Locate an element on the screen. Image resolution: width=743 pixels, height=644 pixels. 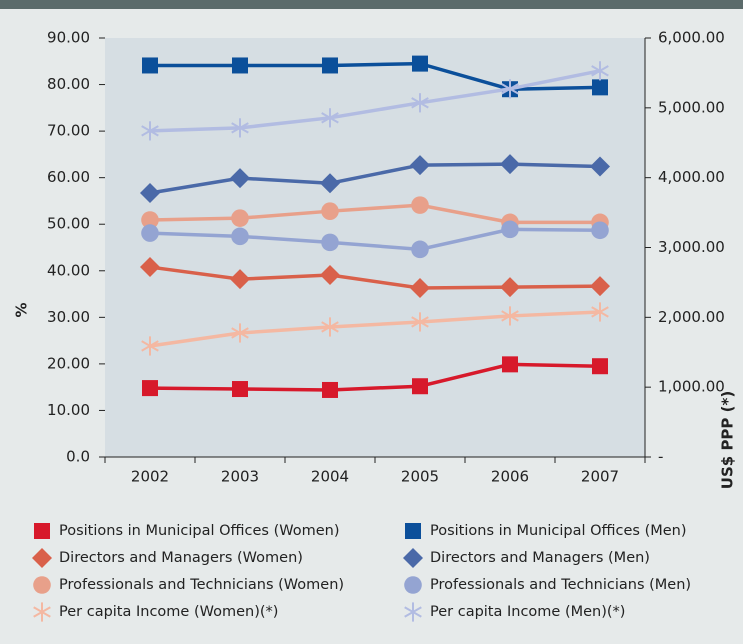
y-tick-label: 0.0 is located at coordinates (78, 457).